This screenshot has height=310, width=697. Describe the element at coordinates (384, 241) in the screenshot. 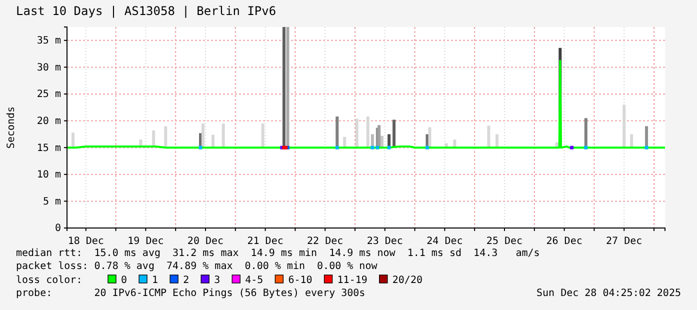

I see `x-tick-label: 23 Dec` at that location.